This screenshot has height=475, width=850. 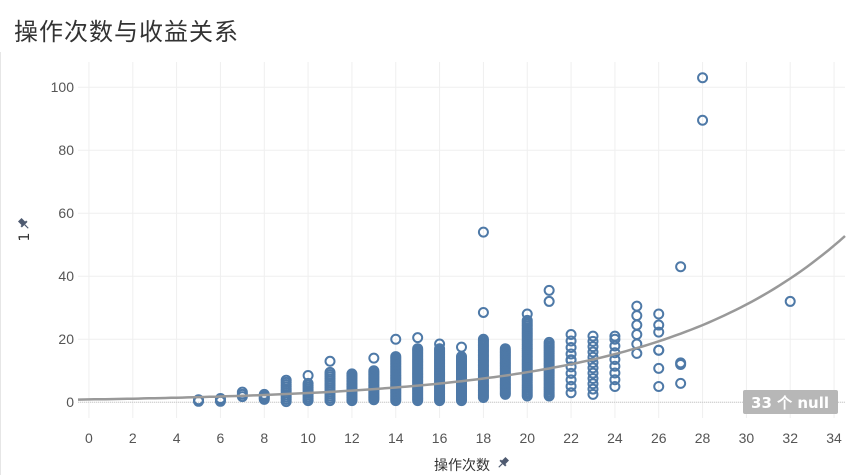 I want to click on x-tick-label: 28, so click(x=703, y=438).